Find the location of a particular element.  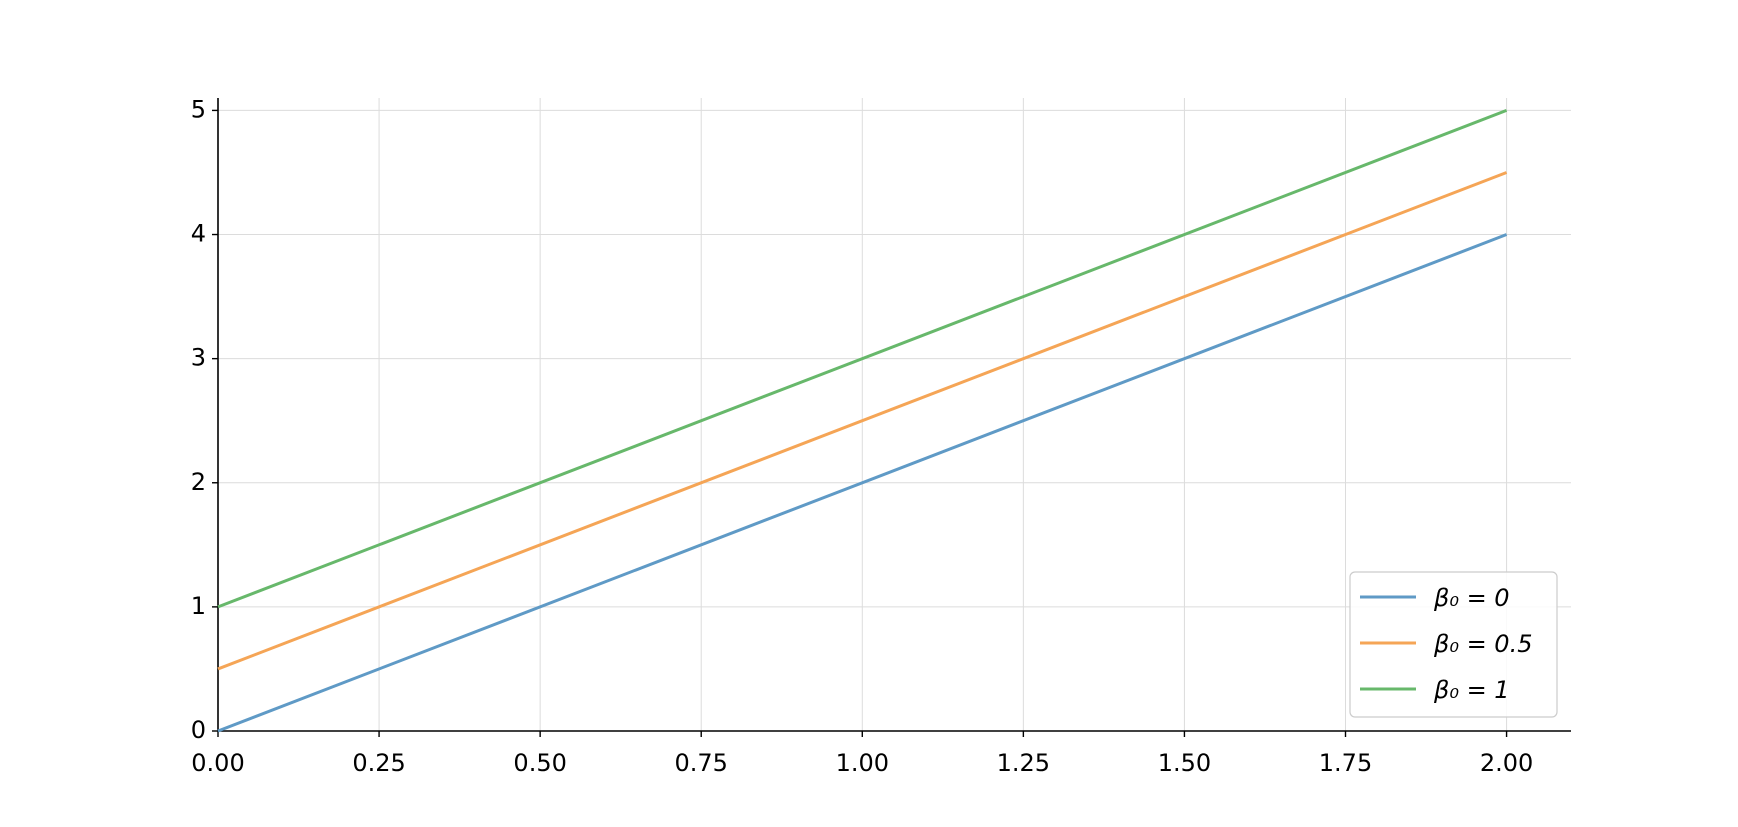

x-tick-label: 1.25 is located at coordinates (1023, 763).